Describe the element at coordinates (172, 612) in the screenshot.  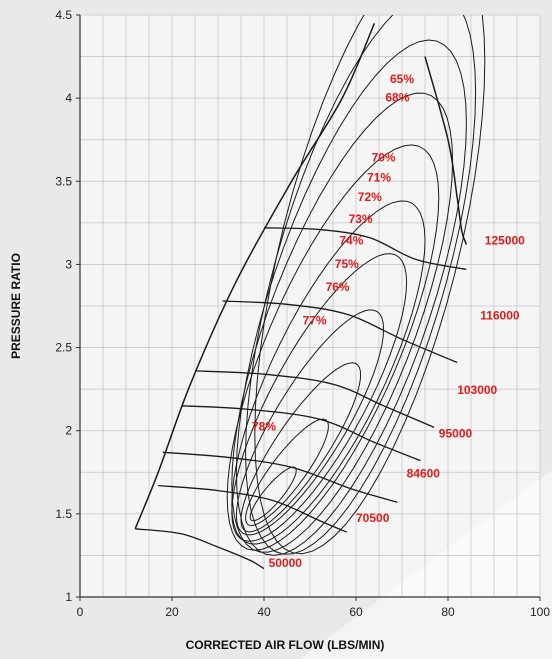
I see `x-tick-label: 20` at that location.